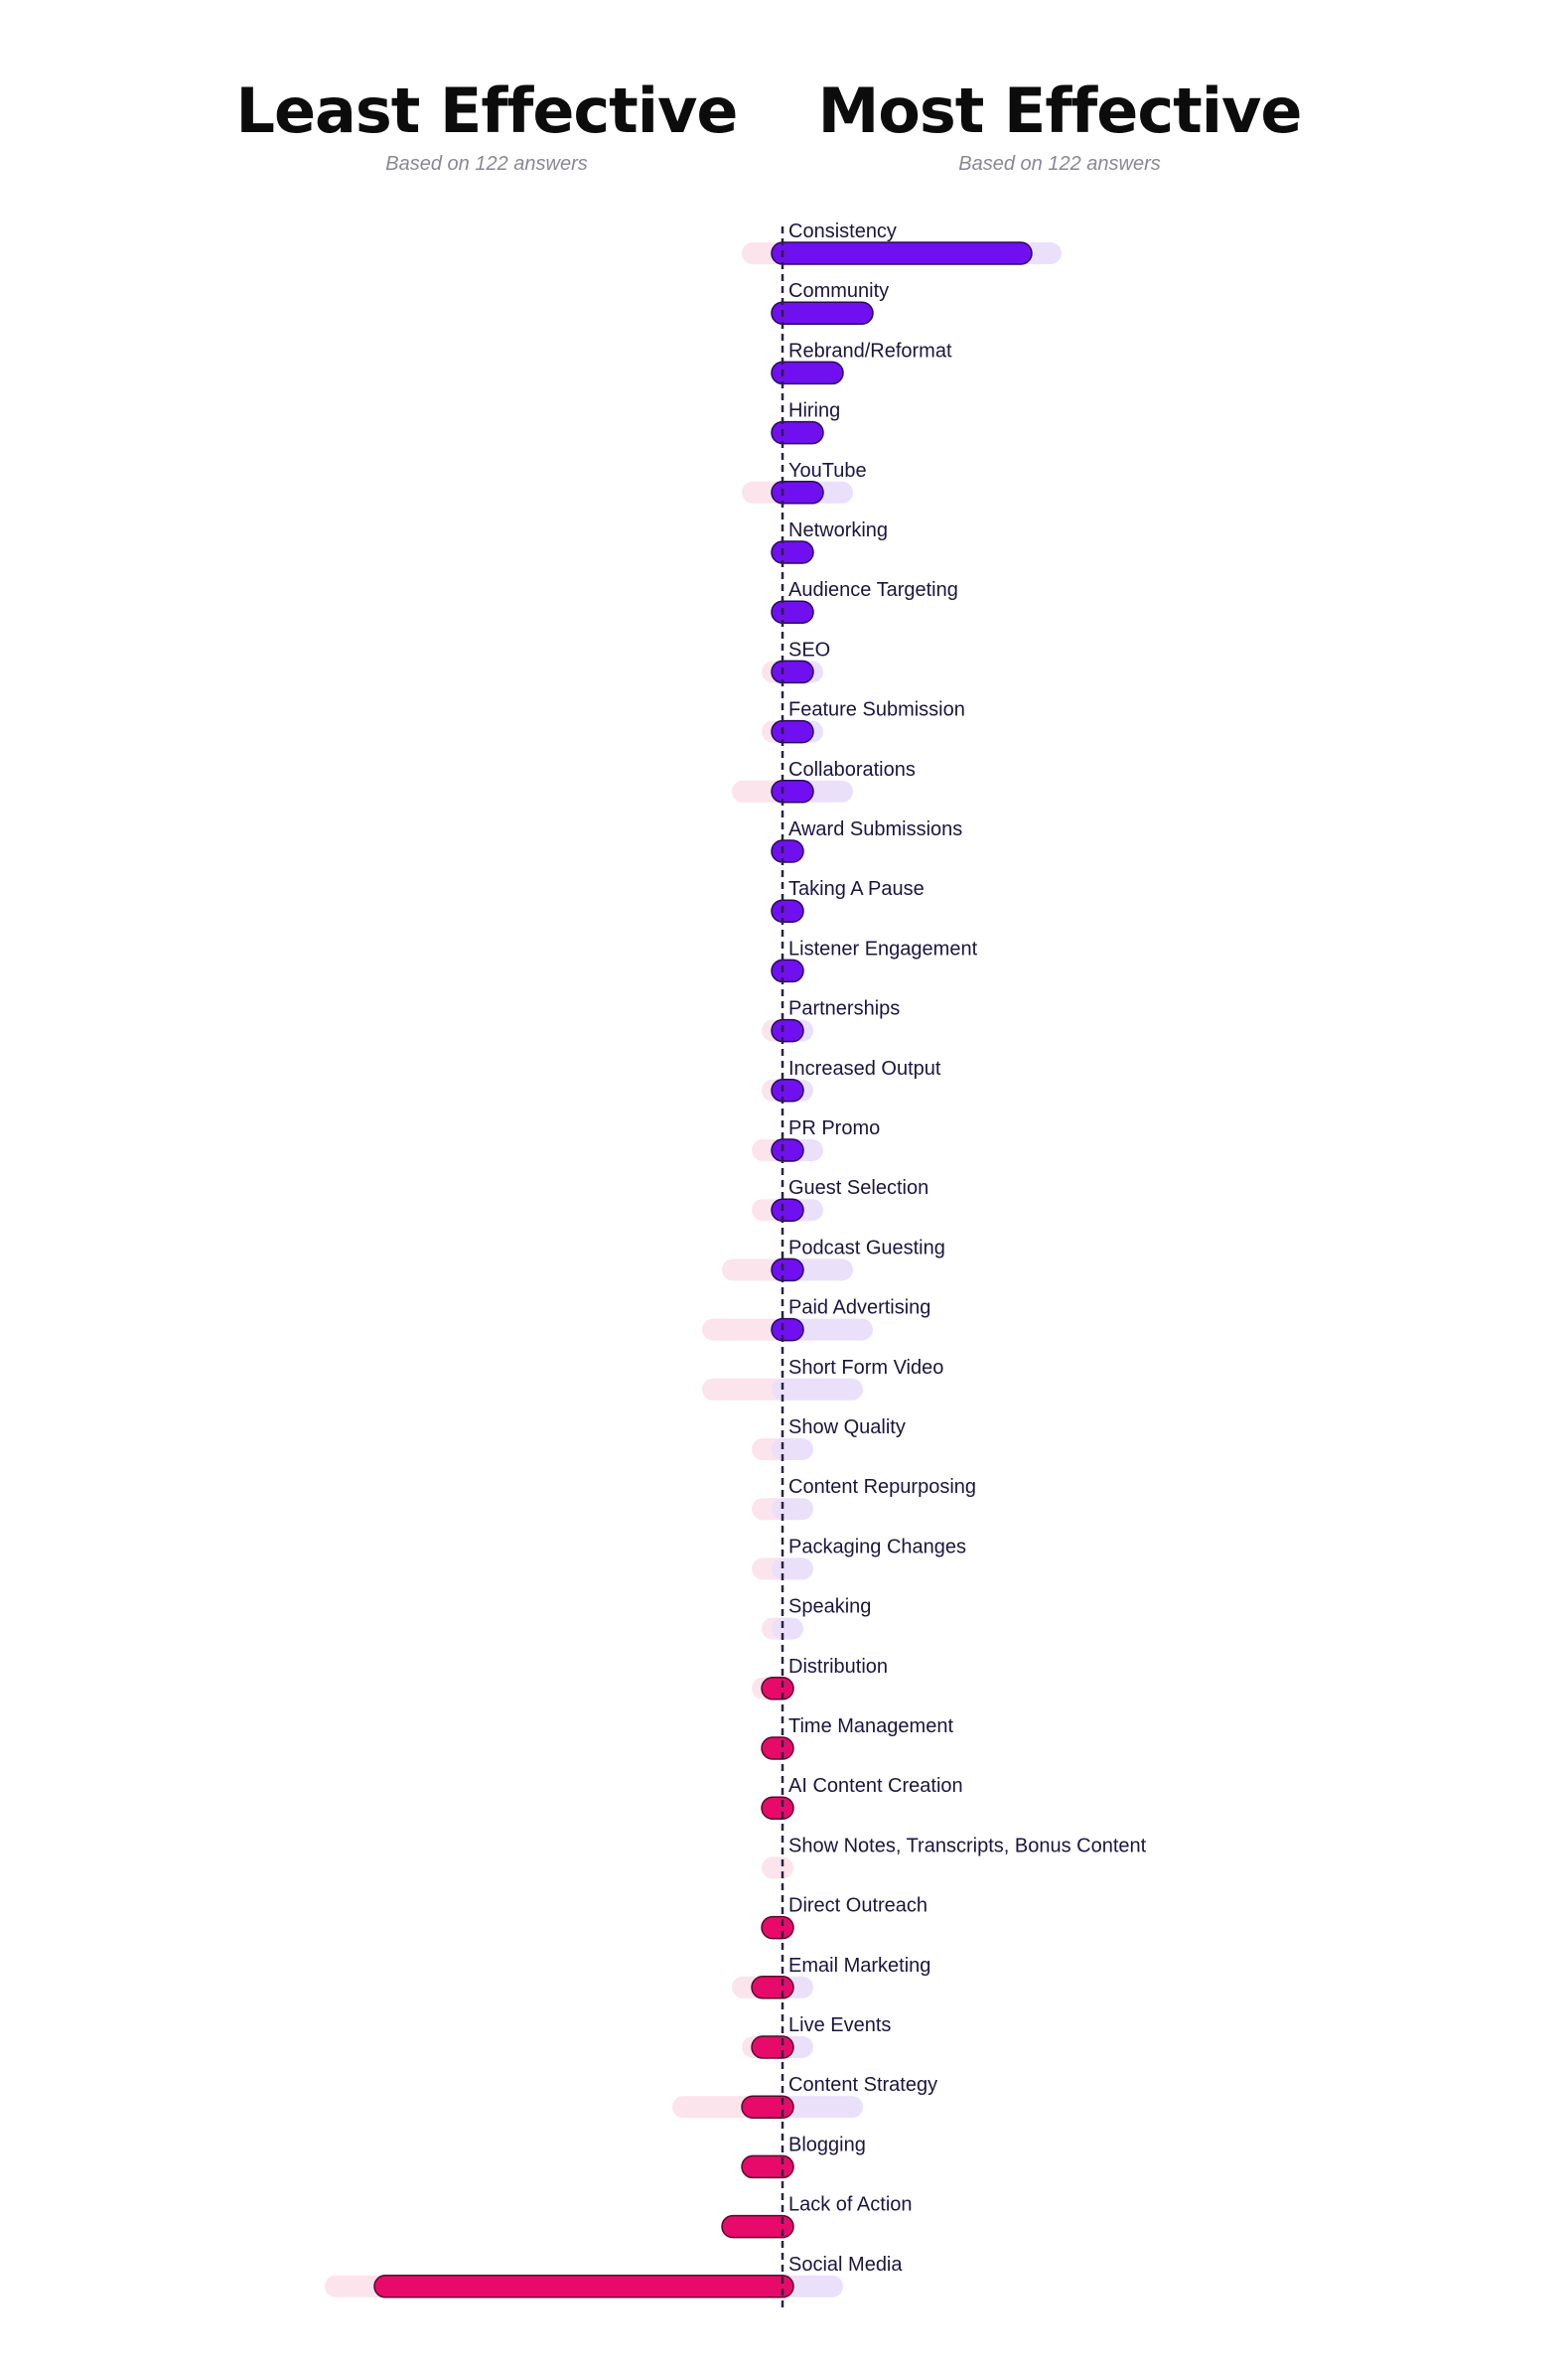 This screenshot has height=2368, width=1568. What do you see at coordinates (845, 2265) in the screenshot?
I see `category-label: Social Media` at bounding box center [845, 2265].